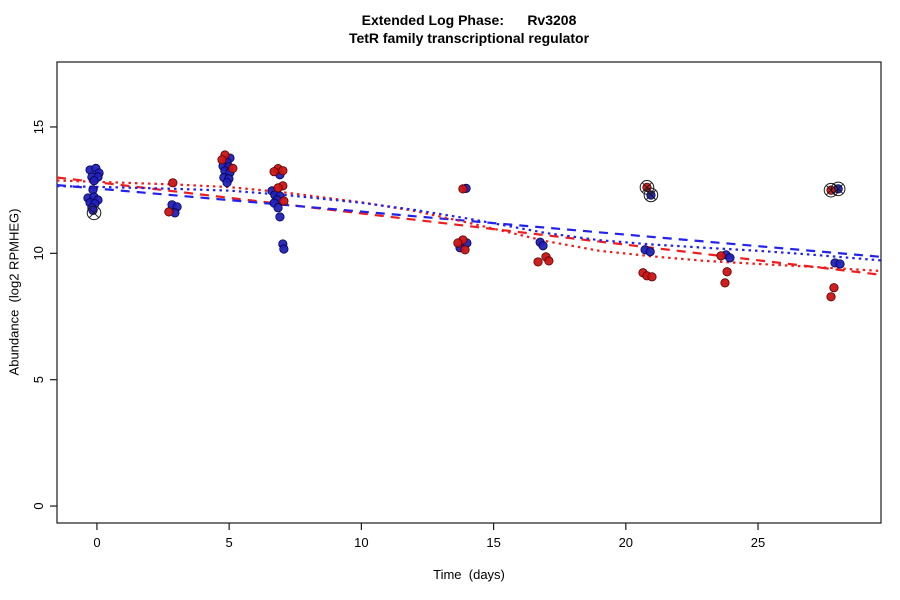 The width and height of the screenshot is (900, 600). Describe the element at coordinates (96, 542) in the screenshot. I see `x-tick-label: 0` at that location.